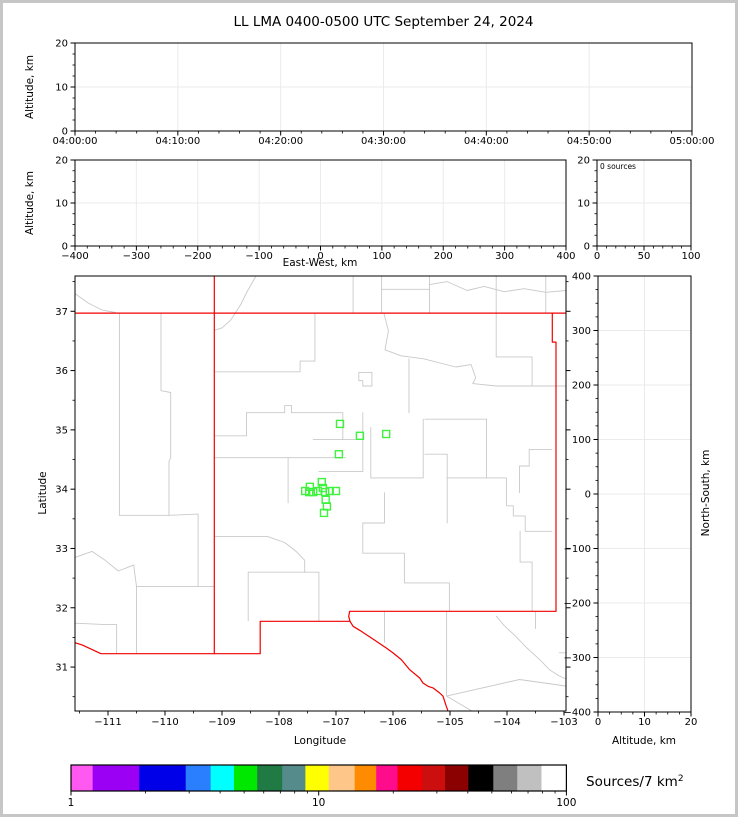 The height and width of the screenshot is (820, 738). Describe the element at coordinates (392, 722) in the screenshot. I see `x-tick-label: −106` at that location.